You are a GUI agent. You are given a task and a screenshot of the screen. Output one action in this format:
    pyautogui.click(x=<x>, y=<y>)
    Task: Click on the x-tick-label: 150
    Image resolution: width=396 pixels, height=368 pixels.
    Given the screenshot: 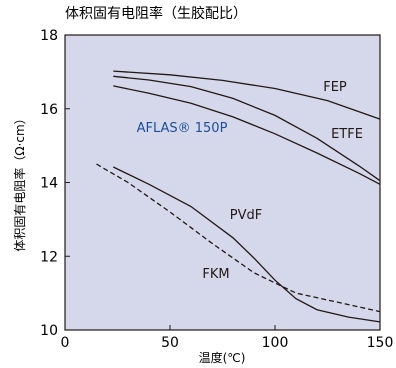 What is the action you would take?
    pyautogui.click(x=380, y=343)
    